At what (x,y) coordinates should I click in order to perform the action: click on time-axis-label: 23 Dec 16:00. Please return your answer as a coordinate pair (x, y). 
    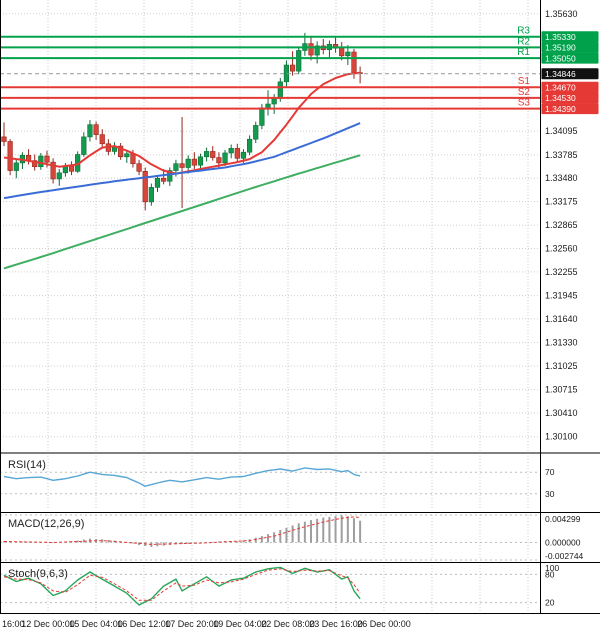
    Looking at the image, I should click on (336, 624).